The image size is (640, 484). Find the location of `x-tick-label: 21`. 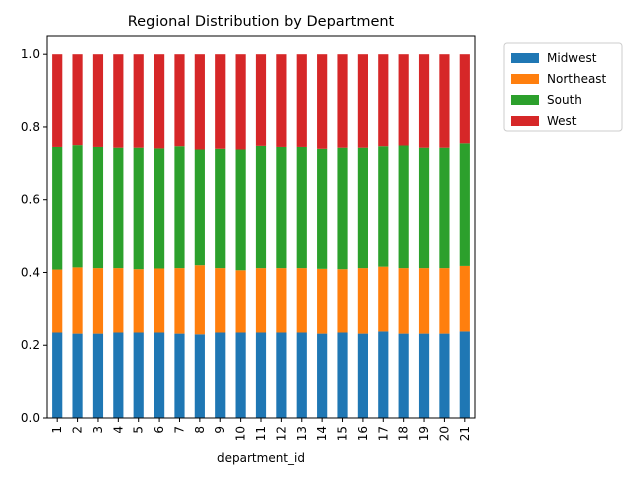

x-tick-label: 21 is located at coordinates (465, 433).